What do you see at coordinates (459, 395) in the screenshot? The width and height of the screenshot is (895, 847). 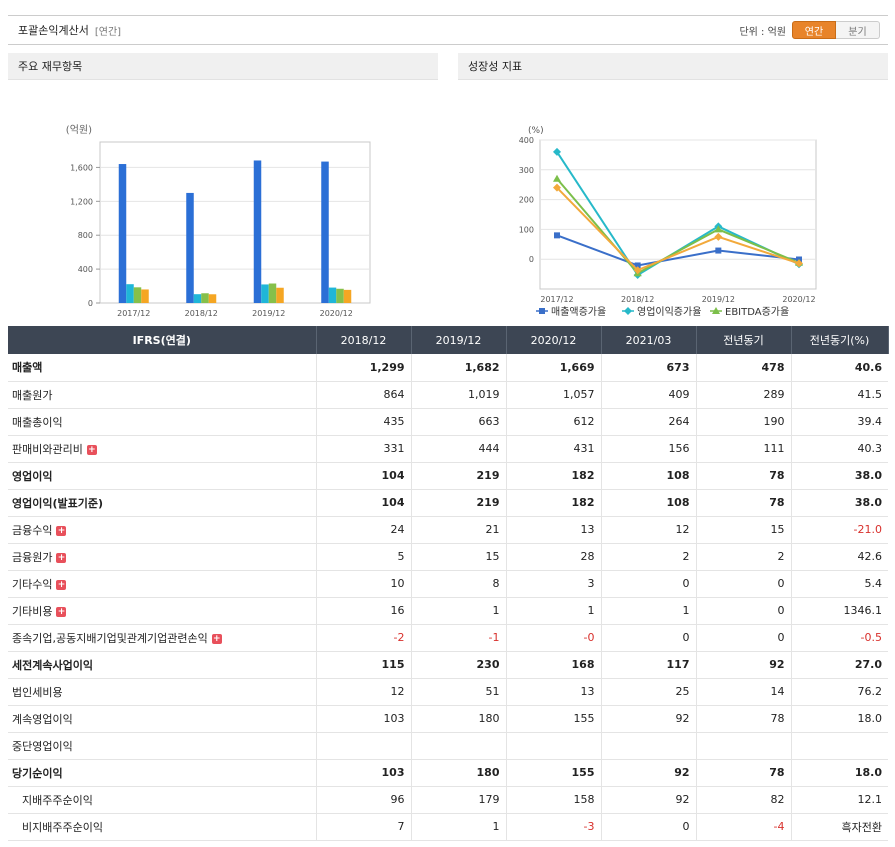 I see `table-cell: 1,019` at bounding box center [459, 395].